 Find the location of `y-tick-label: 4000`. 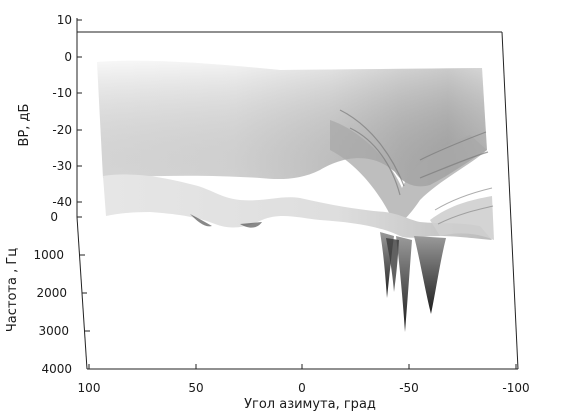

y-tick-label: 4000 is located at coordinates (56, 369).